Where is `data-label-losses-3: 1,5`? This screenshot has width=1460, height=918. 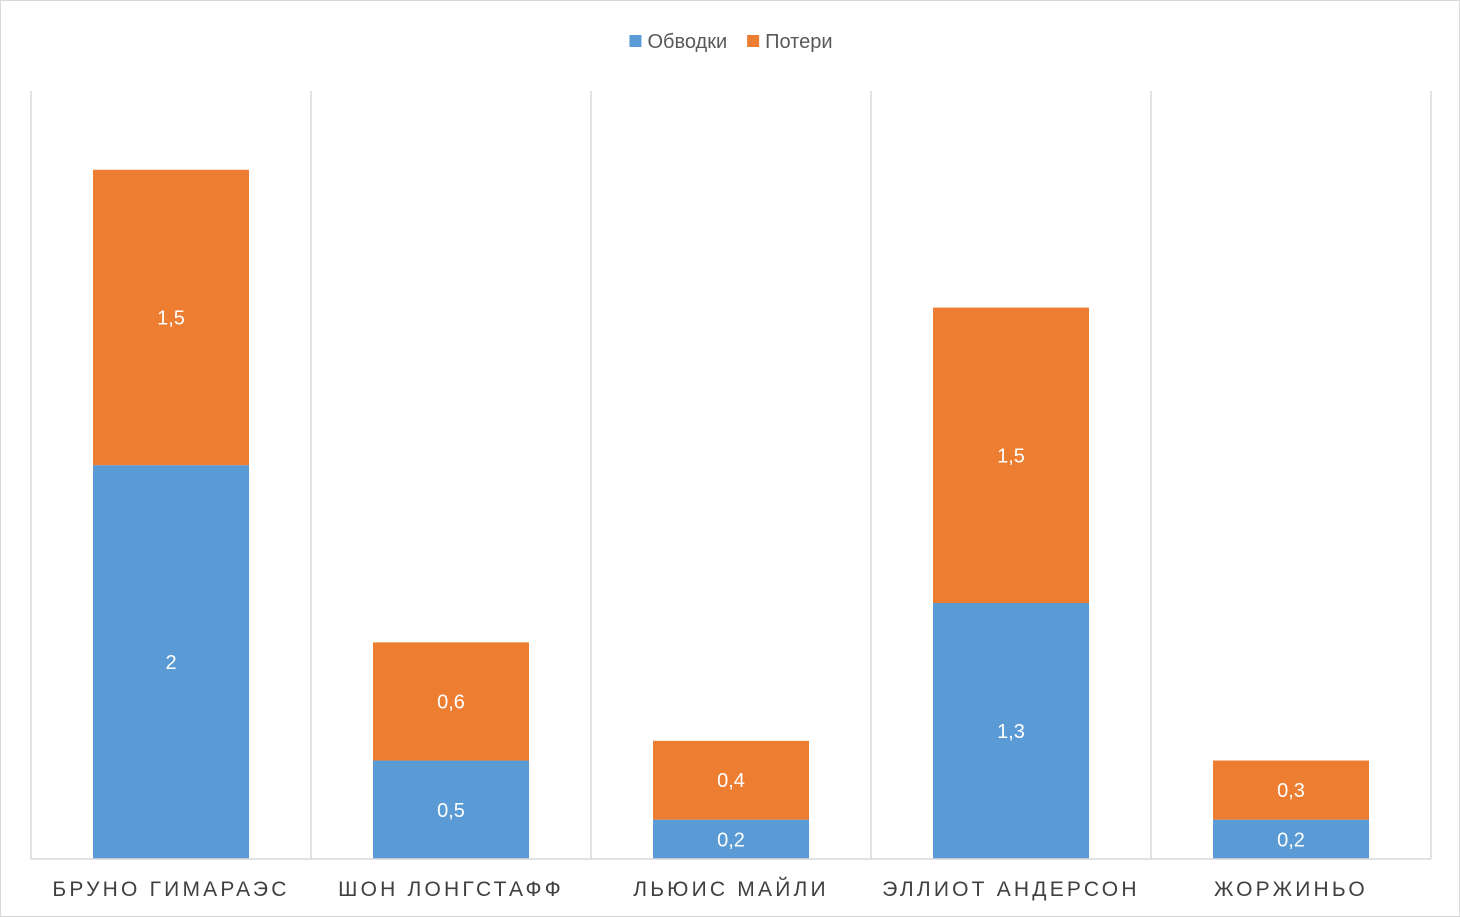
data-label-losses-3: 1,5 is located at coordinates (1011, 456).